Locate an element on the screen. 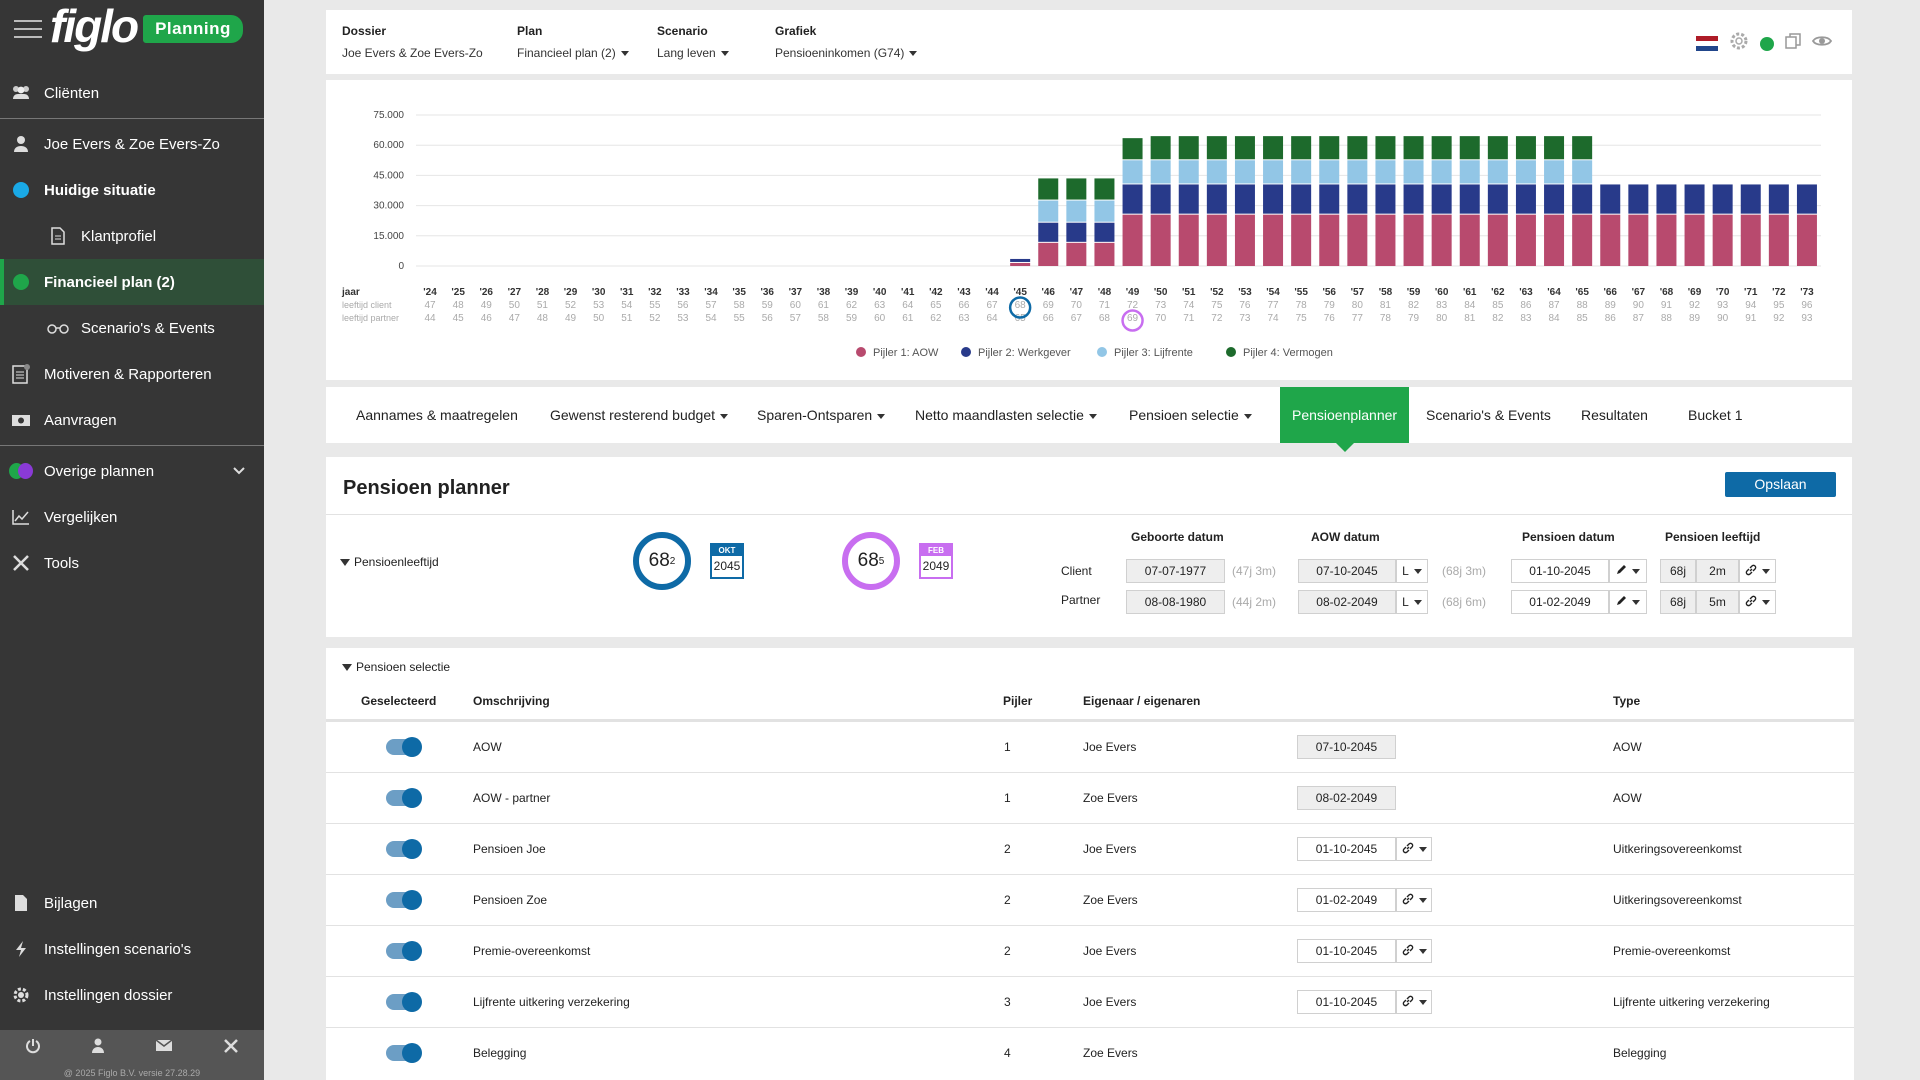 This screenshot has width=1920, height=1080. partner-pension-years: 68j is located at coordinates (1678, 602).